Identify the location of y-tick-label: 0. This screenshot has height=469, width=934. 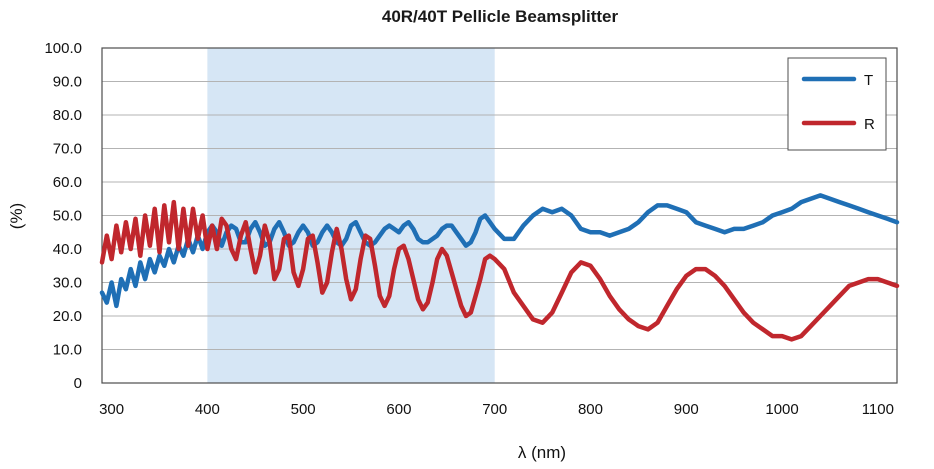
(78, 383).